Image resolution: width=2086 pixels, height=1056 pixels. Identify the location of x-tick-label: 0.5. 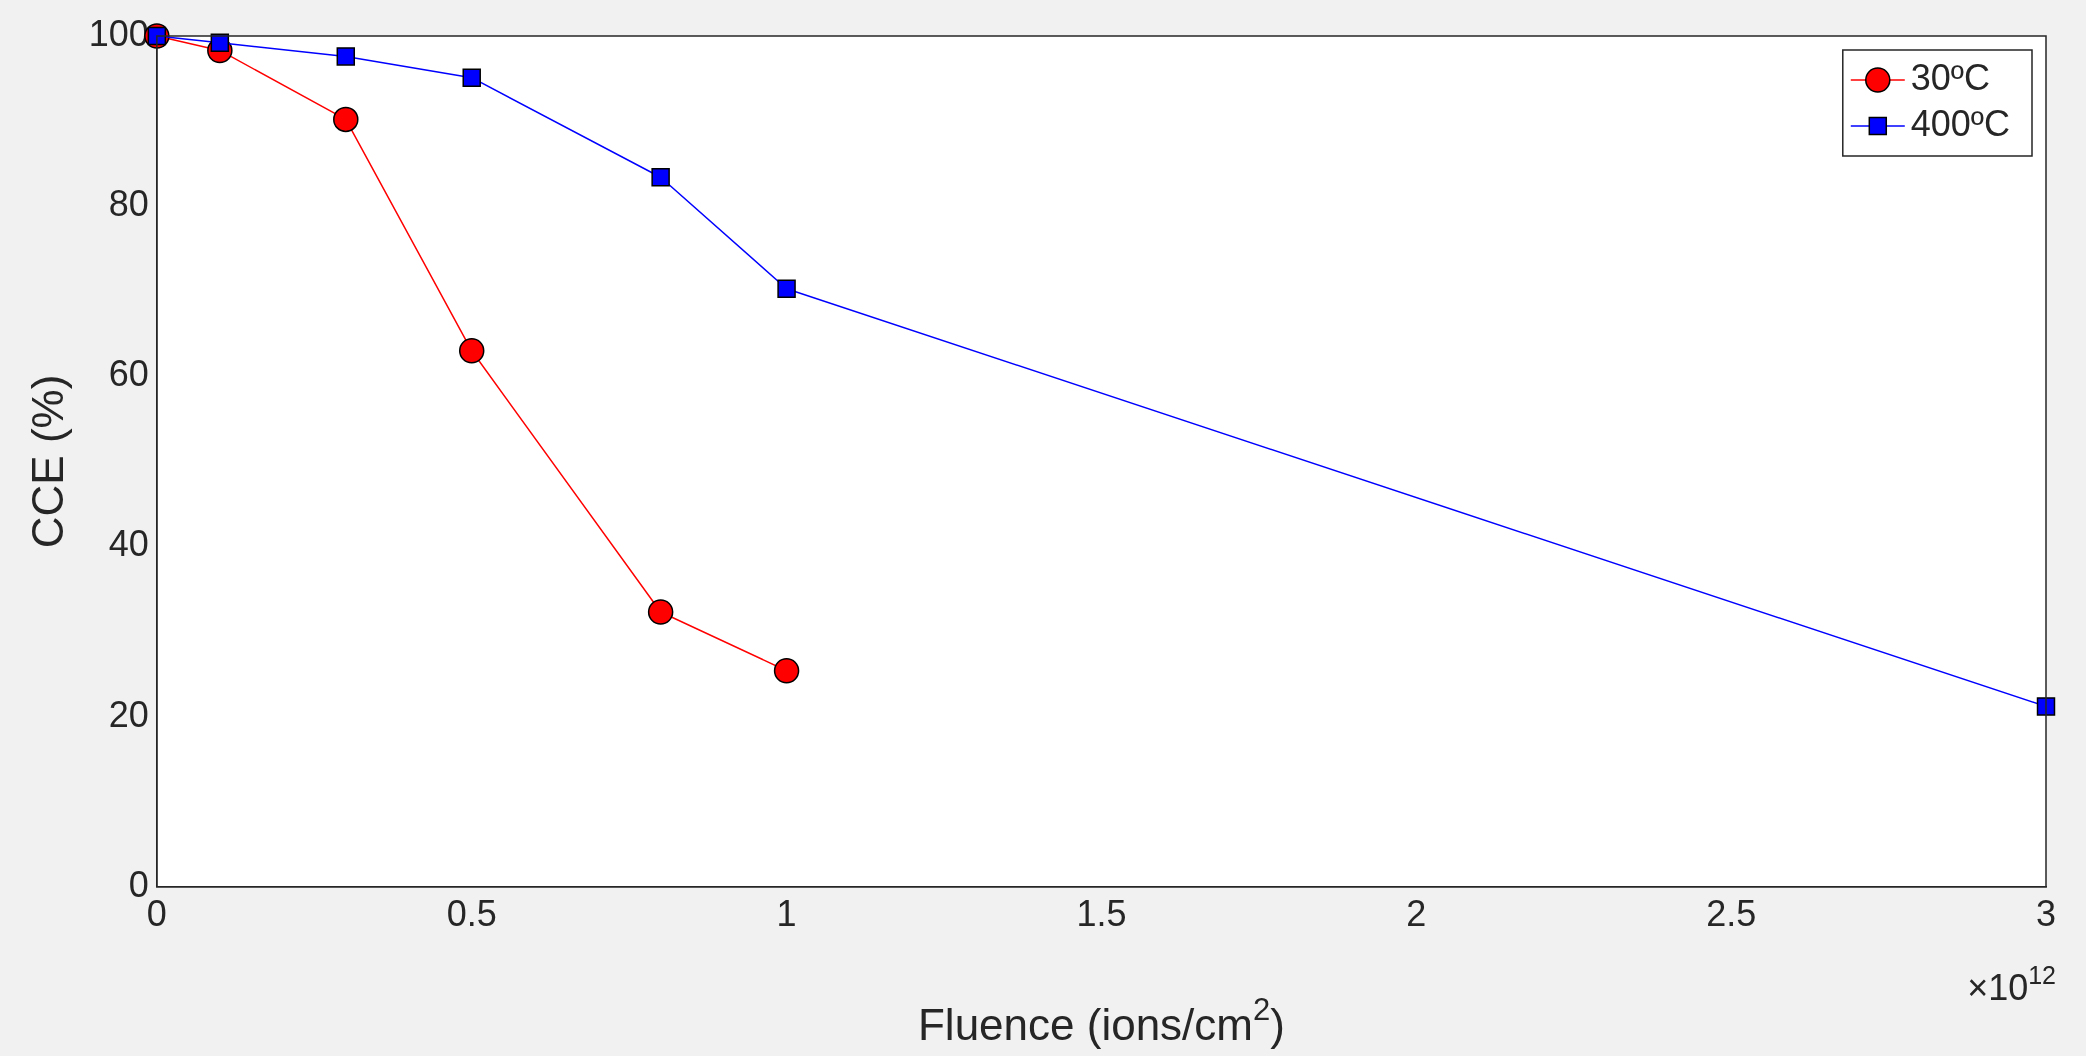
(471, 914).